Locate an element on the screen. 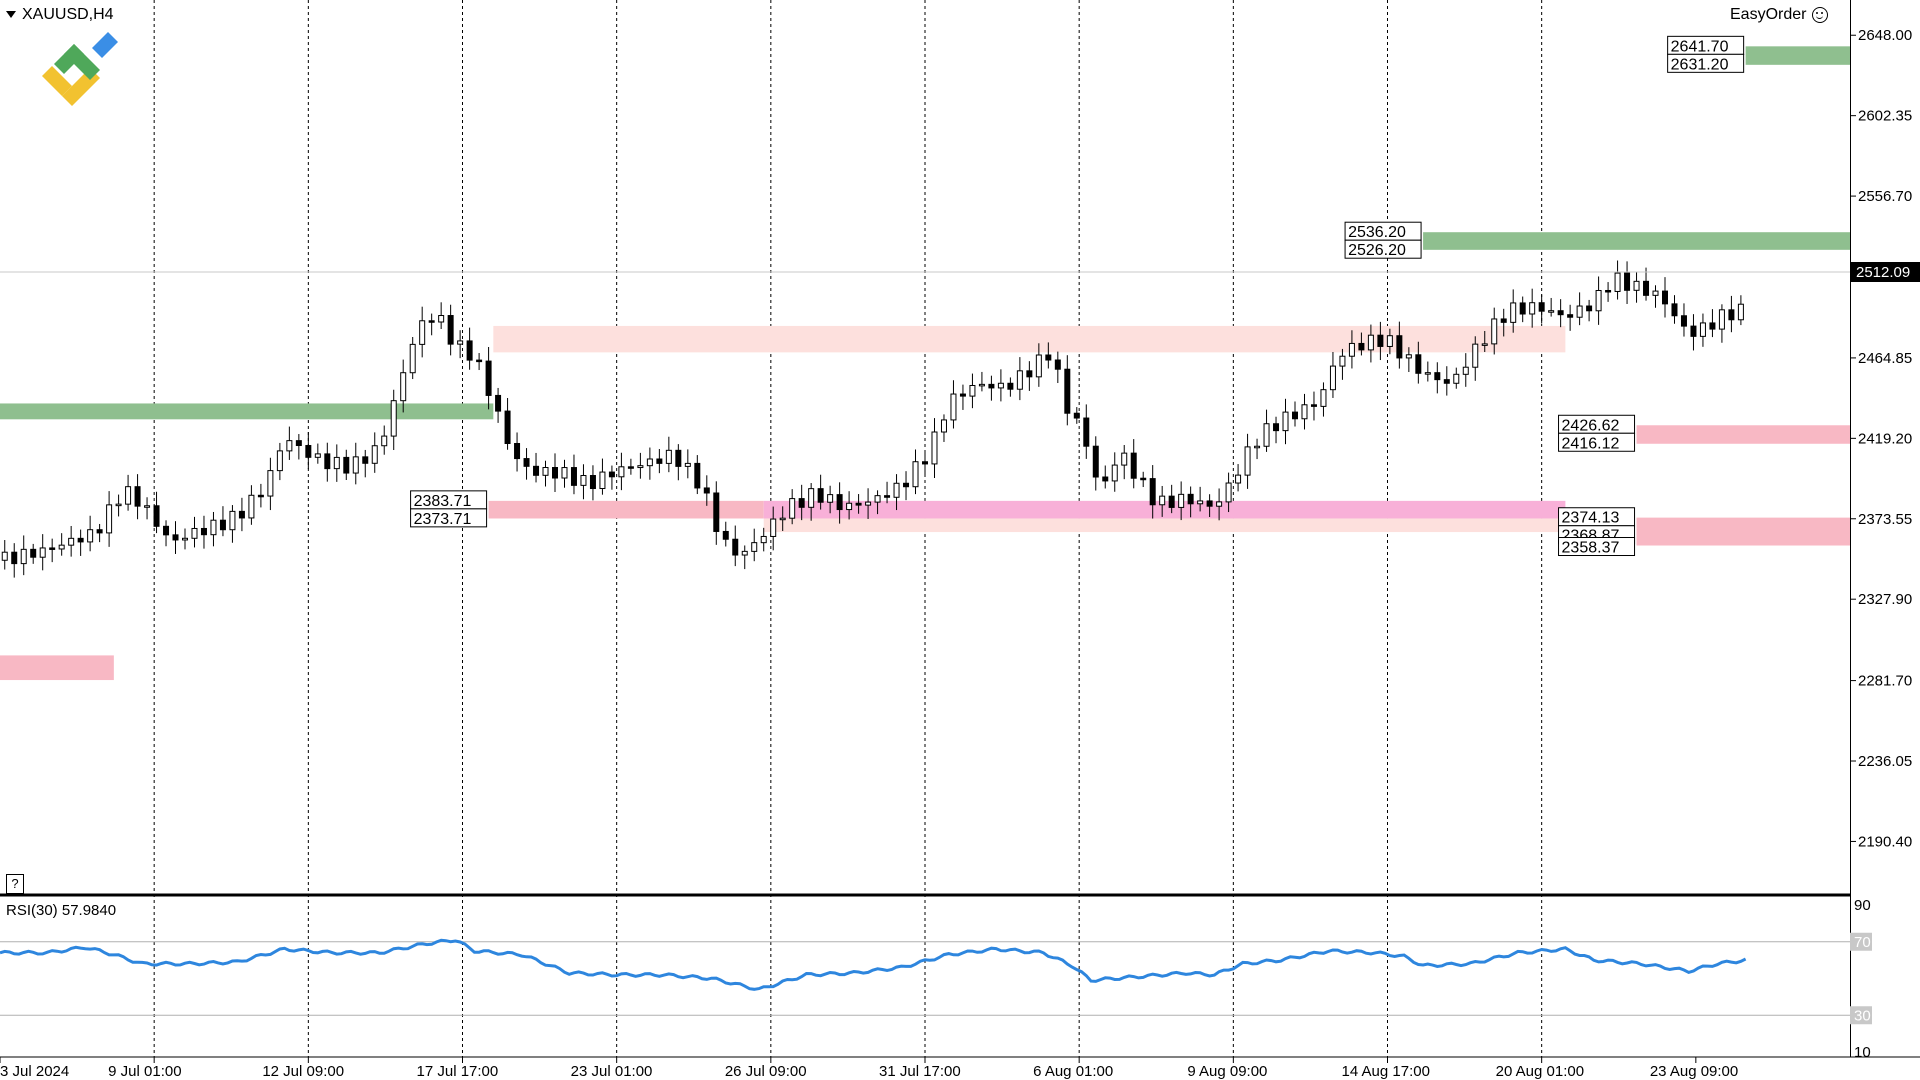 The width and height of the screenshot is (1920, 1080). time-tick-label: 20 Aug 01:00 is located at coordinates (1540, 1071).